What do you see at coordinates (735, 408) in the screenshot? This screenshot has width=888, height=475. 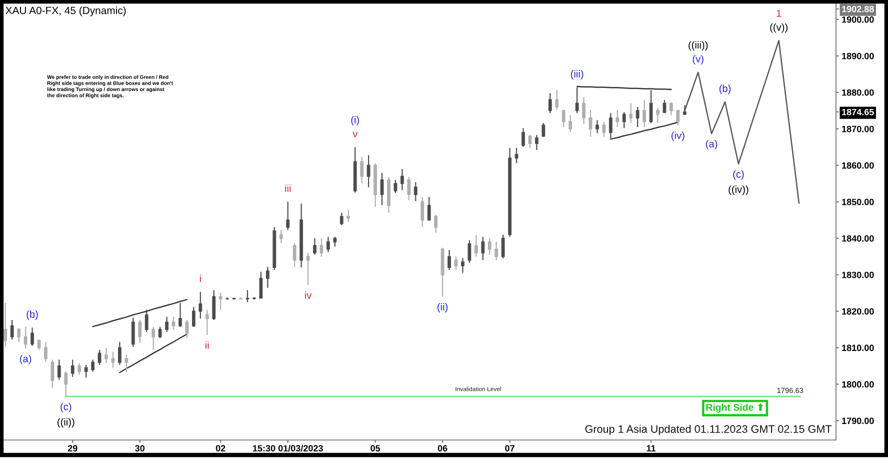 I see `annotation: Right Side ⬆` at bounding box center [735, 408].